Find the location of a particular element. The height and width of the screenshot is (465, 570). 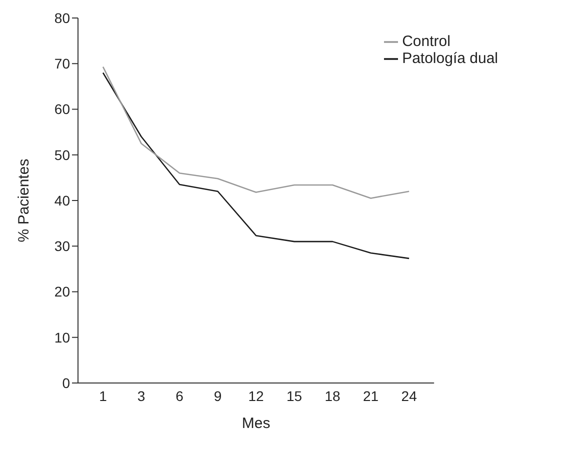

y-tick-label: 30 is located at coordinates (62, 246).